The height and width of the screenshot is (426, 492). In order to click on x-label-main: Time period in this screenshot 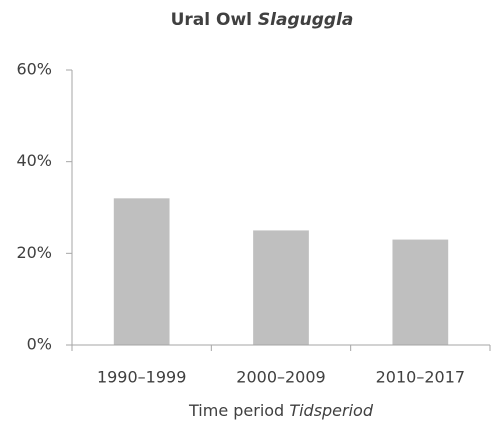, I will do `click(236, 410)`.